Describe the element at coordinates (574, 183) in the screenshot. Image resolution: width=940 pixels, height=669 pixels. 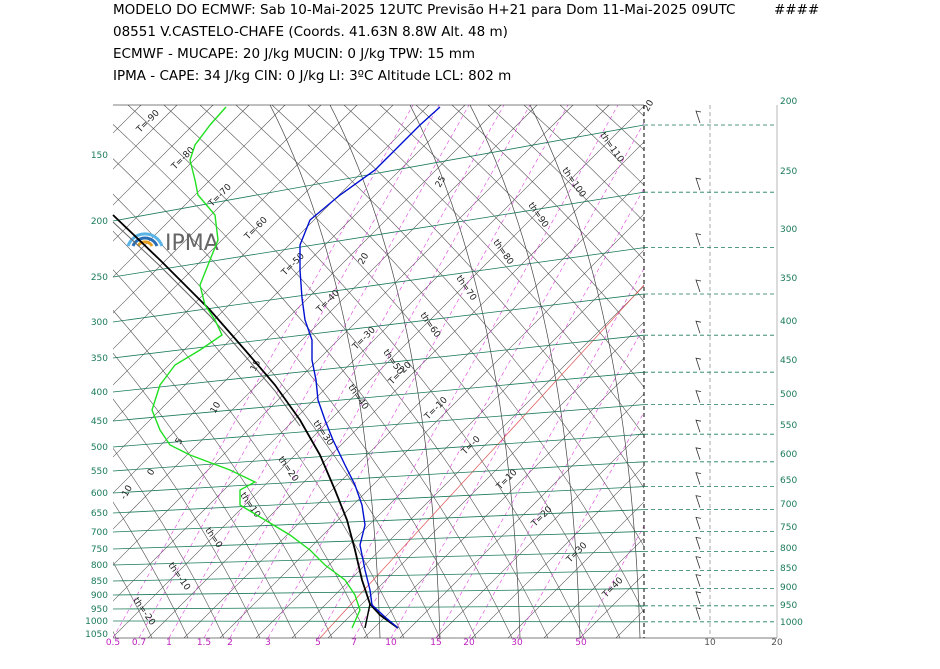
I see `theta-label: th=100` at that location.